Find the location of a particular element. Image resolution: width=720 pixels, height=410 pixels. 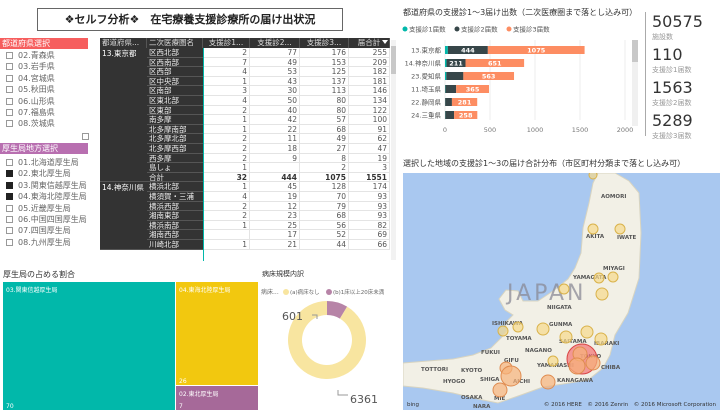

slicer-item: 02.青森県 is located at coordinates (30, 55).